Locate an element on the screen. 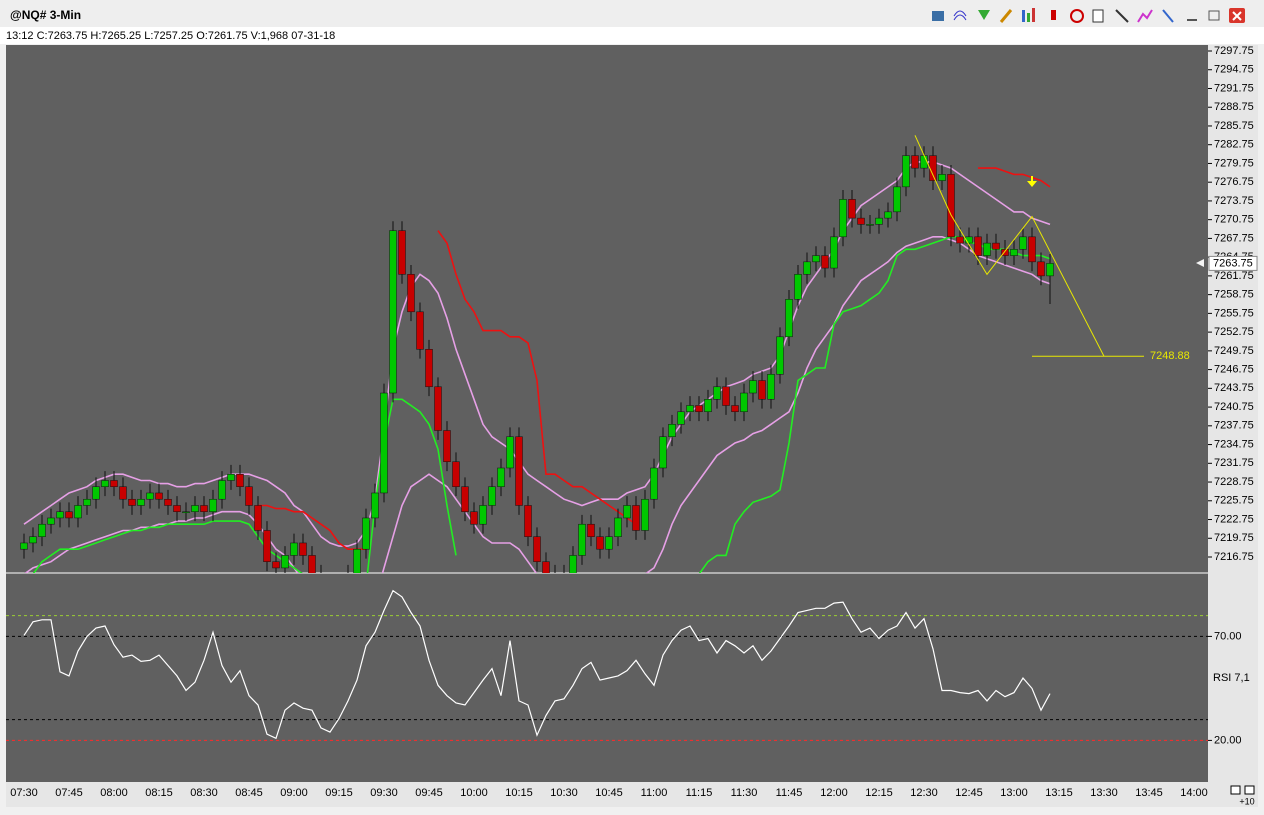 This screenshot has width=1264, height=815. y-tick-label: 7216.75 is located at coordinates (1234, 557).